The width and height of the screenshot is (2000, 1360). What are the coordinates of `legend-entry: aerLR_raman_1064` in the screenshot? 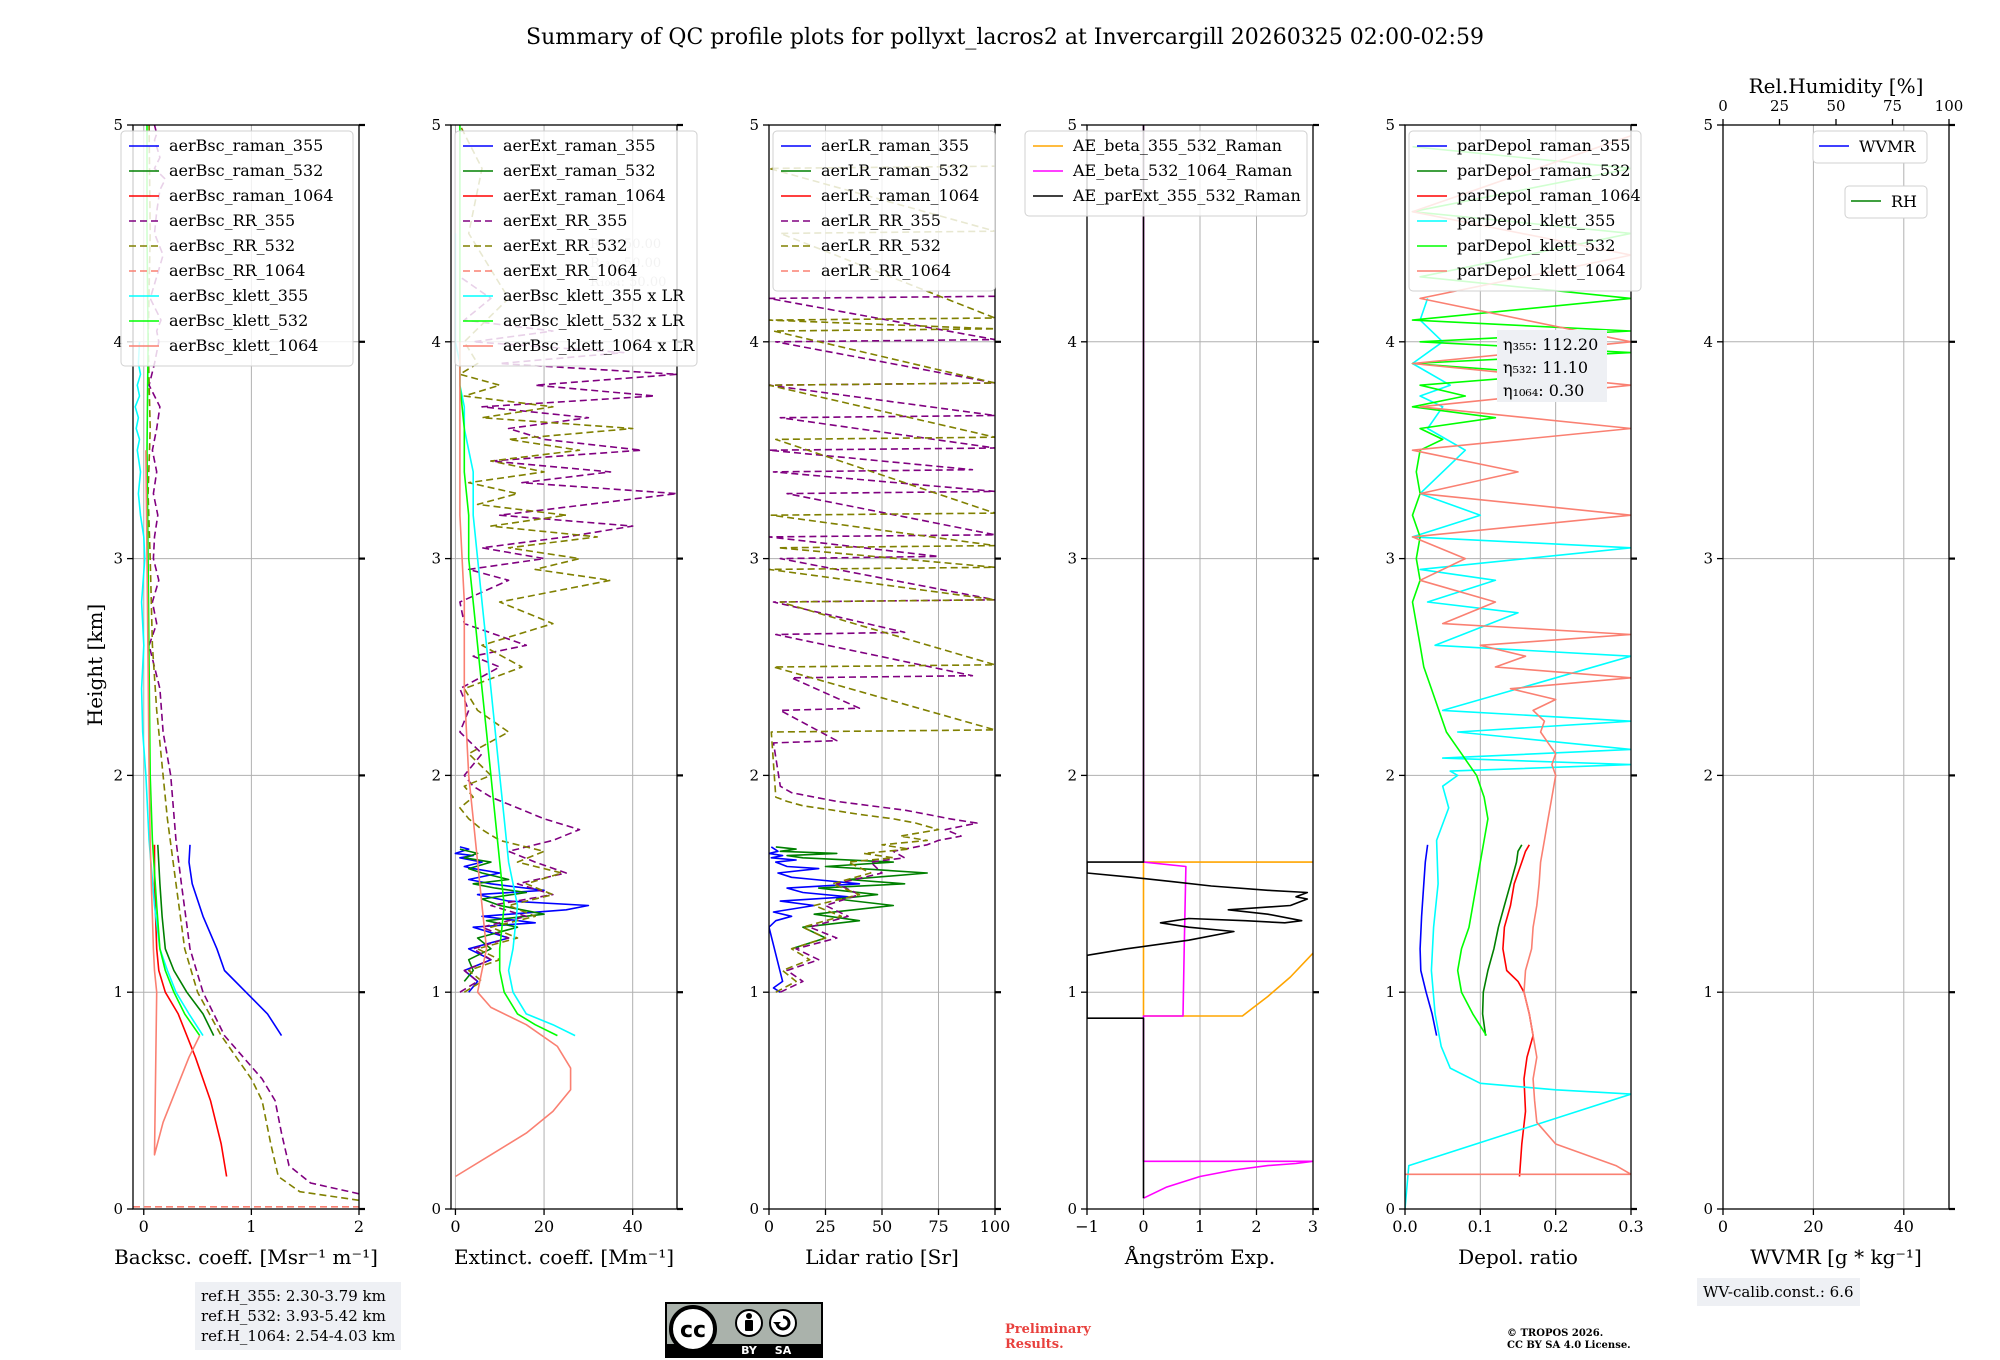 It's located at (900, 195).